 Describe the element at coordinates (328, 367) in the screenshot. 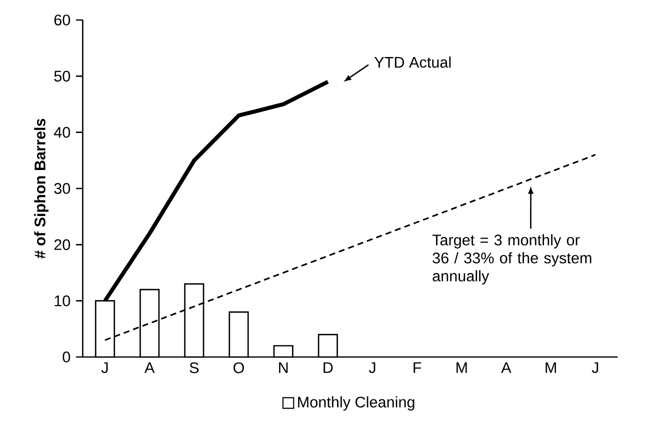

I see `x-tick-label: D` at that location.